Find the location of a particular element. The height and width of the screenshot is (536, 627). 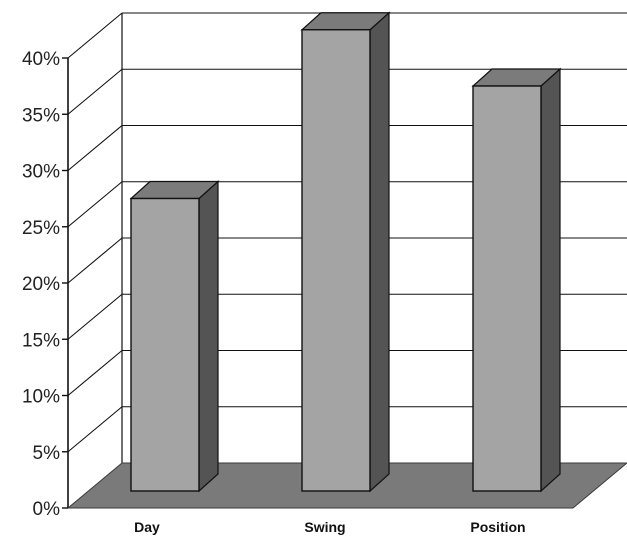

y-tick-label: 20% is located at coordinates (41, 284).